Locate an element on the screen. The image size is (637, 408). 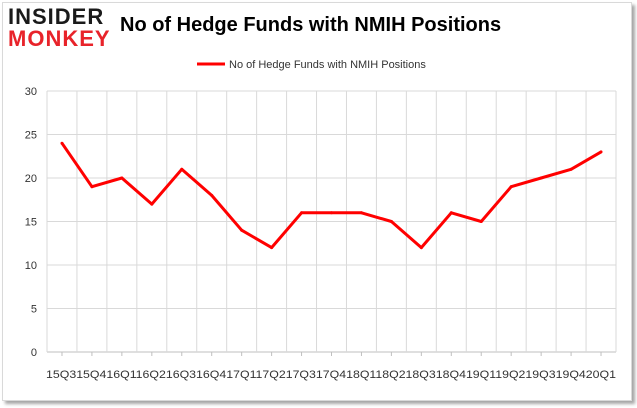
y-tick-label: 30 is located at coordinates (31, 92).